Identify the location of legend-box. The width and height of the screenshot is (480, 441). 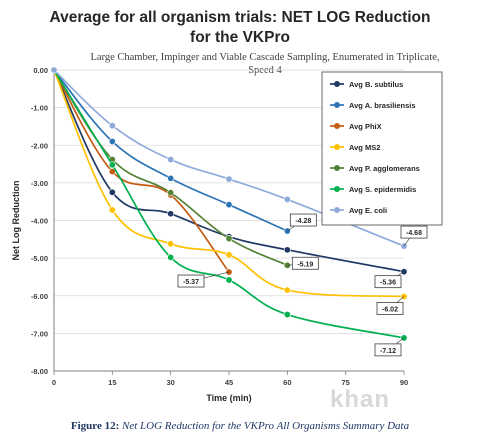
(382, 148).